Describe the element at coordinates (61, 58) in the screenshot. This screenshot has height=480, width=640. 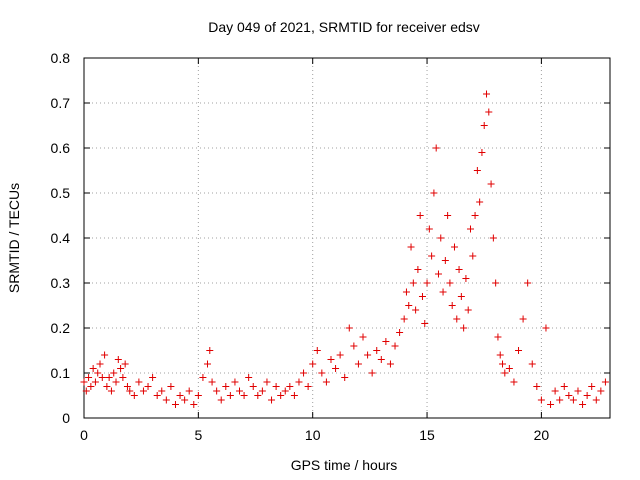
I see `y-tick-label: 0.8` at that location.